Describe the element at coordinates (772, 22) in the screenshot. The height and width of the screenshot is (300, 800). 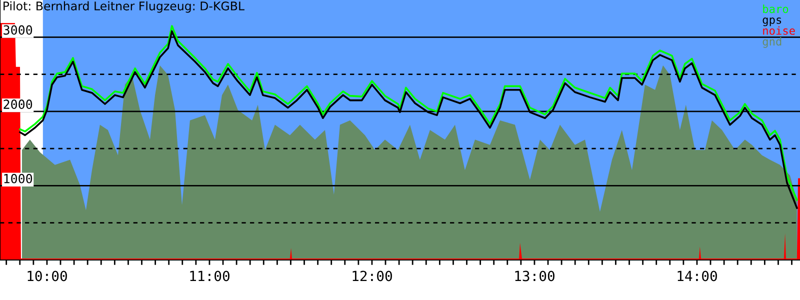
I see `text: gps` at that location.